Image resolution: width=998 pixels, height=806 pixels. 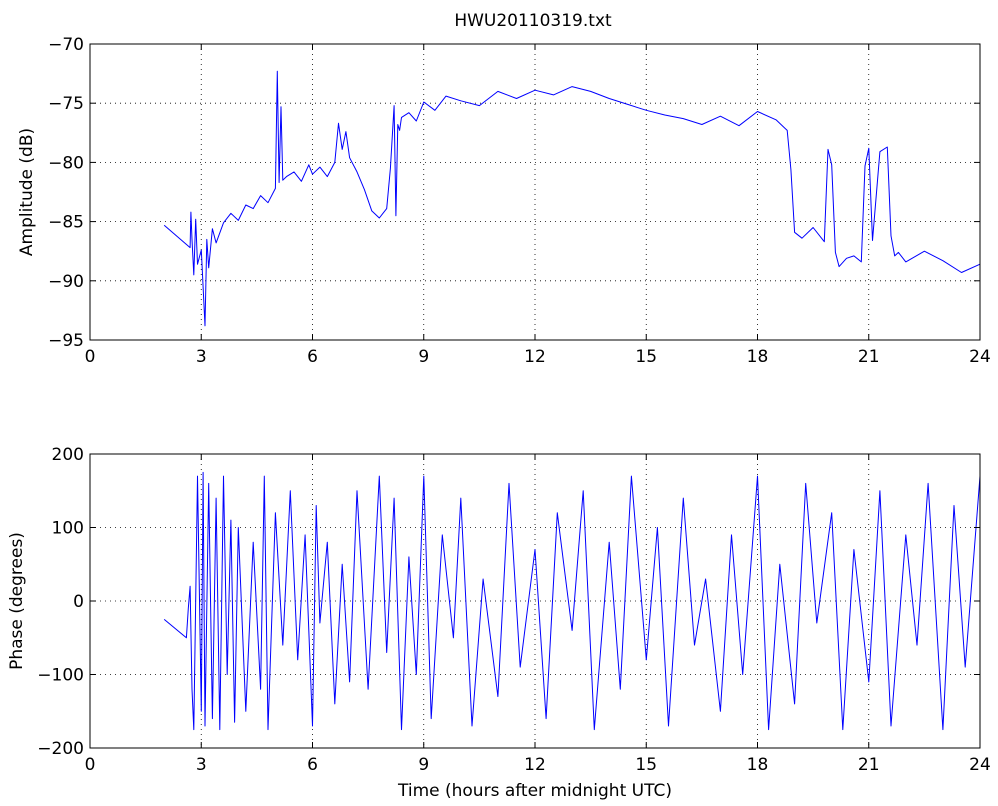 I want to click on amplitude-y-tick-label-2: −80, so click(x=66, y=163).